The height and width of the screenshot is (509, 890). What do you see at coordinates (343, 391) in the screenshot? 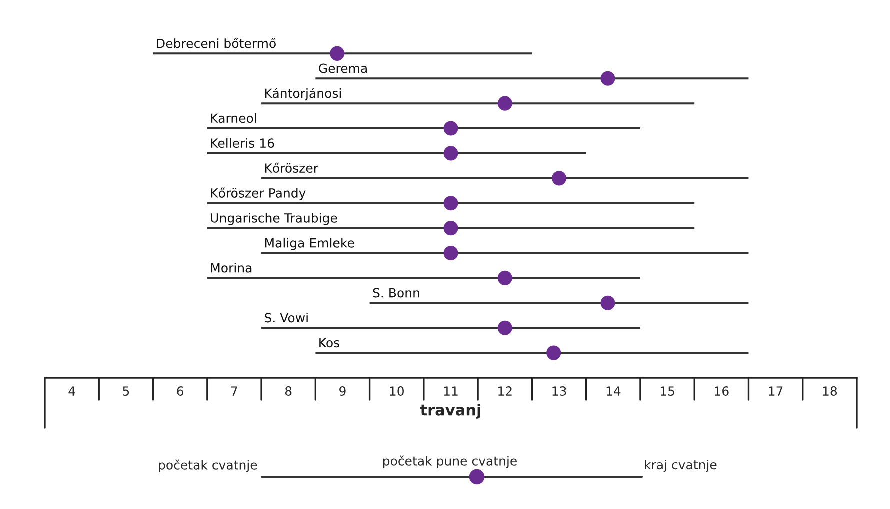
I see `x-tick-label: 9` at bounding box center [343, 391].